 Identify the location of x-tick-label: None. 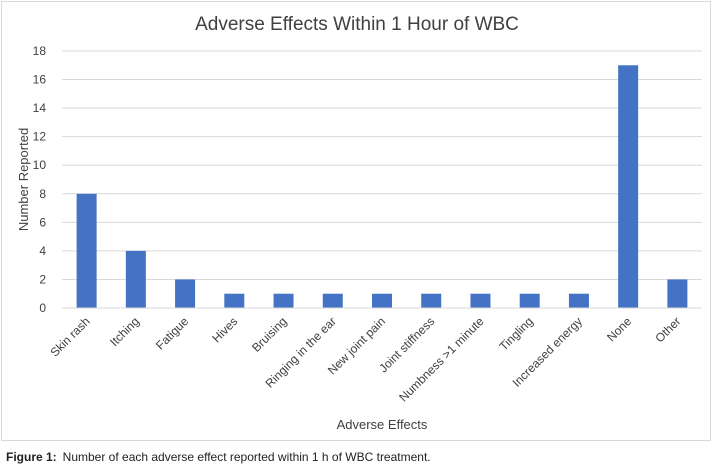
(619, 329).